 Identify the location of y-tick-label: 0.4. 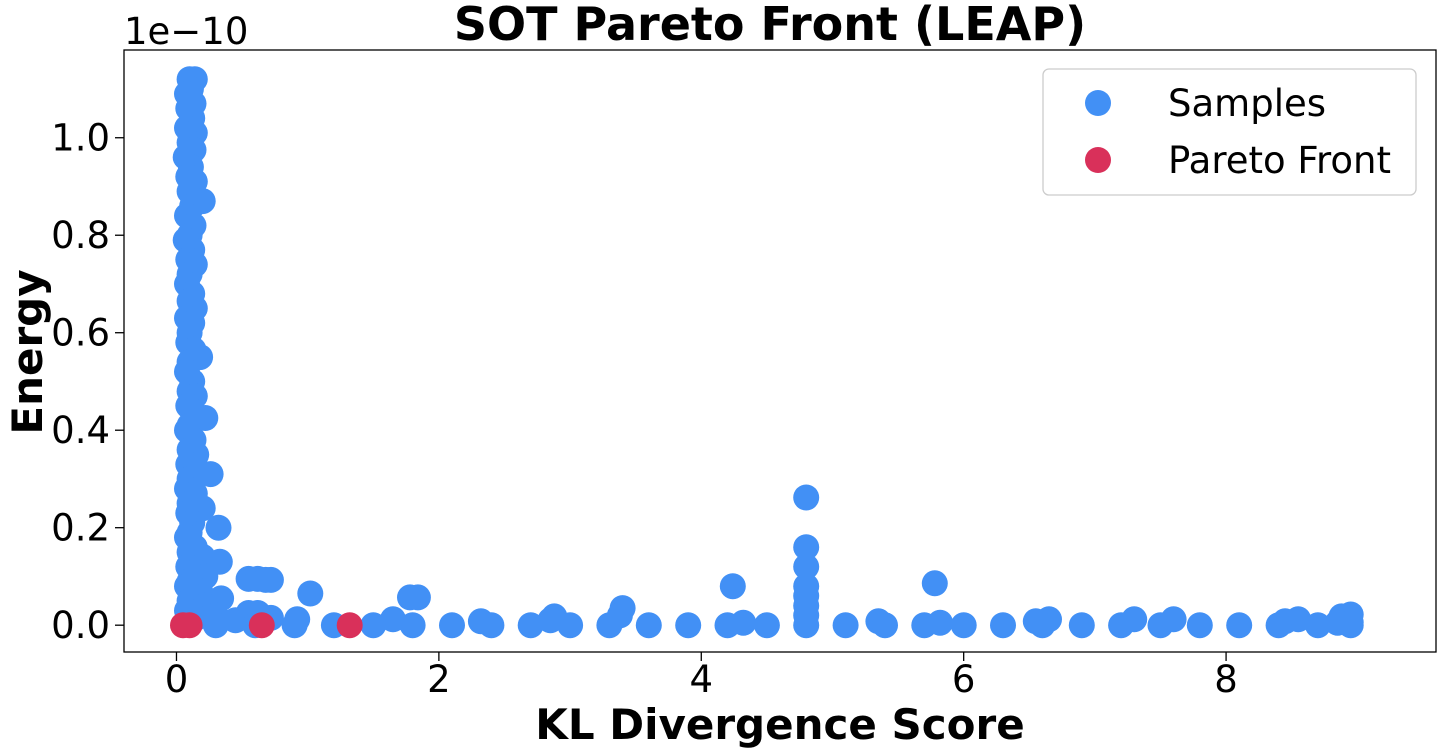
(80, 430).